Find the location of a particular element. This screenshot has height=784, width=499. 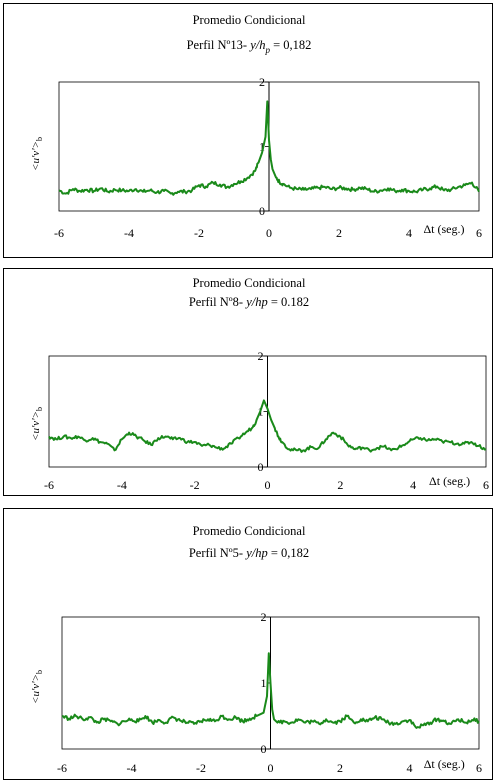

chart-2-x-tick-label: 2 is located at coordinates (340, 485).